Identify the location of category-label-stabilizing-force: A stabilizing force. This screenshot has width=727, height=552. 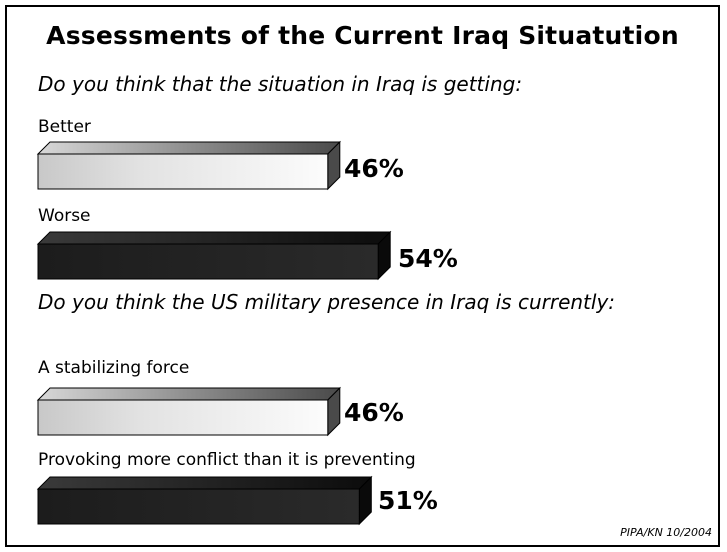
(114, 368).